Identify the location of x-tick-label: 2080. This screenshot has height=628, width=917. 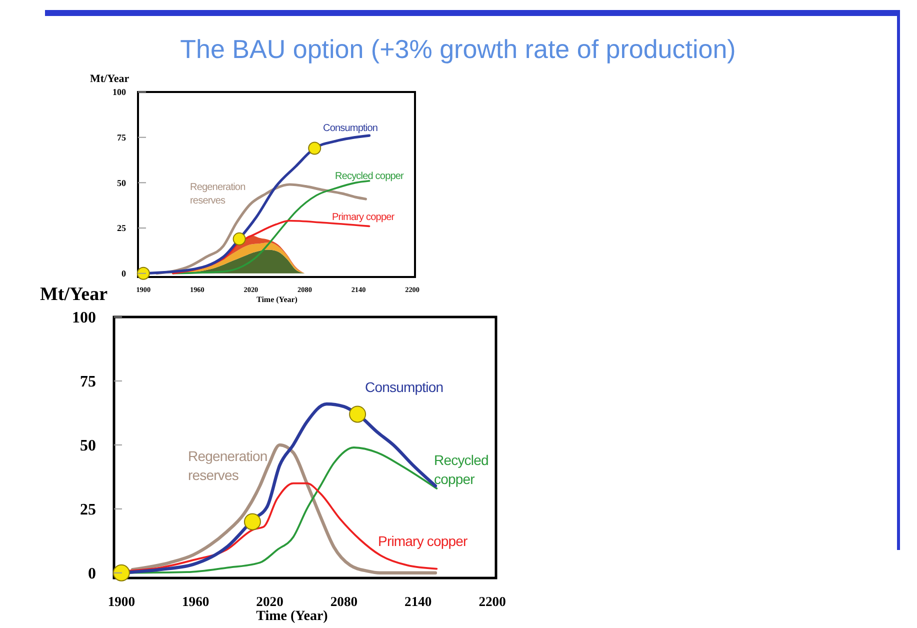
(344, 601).